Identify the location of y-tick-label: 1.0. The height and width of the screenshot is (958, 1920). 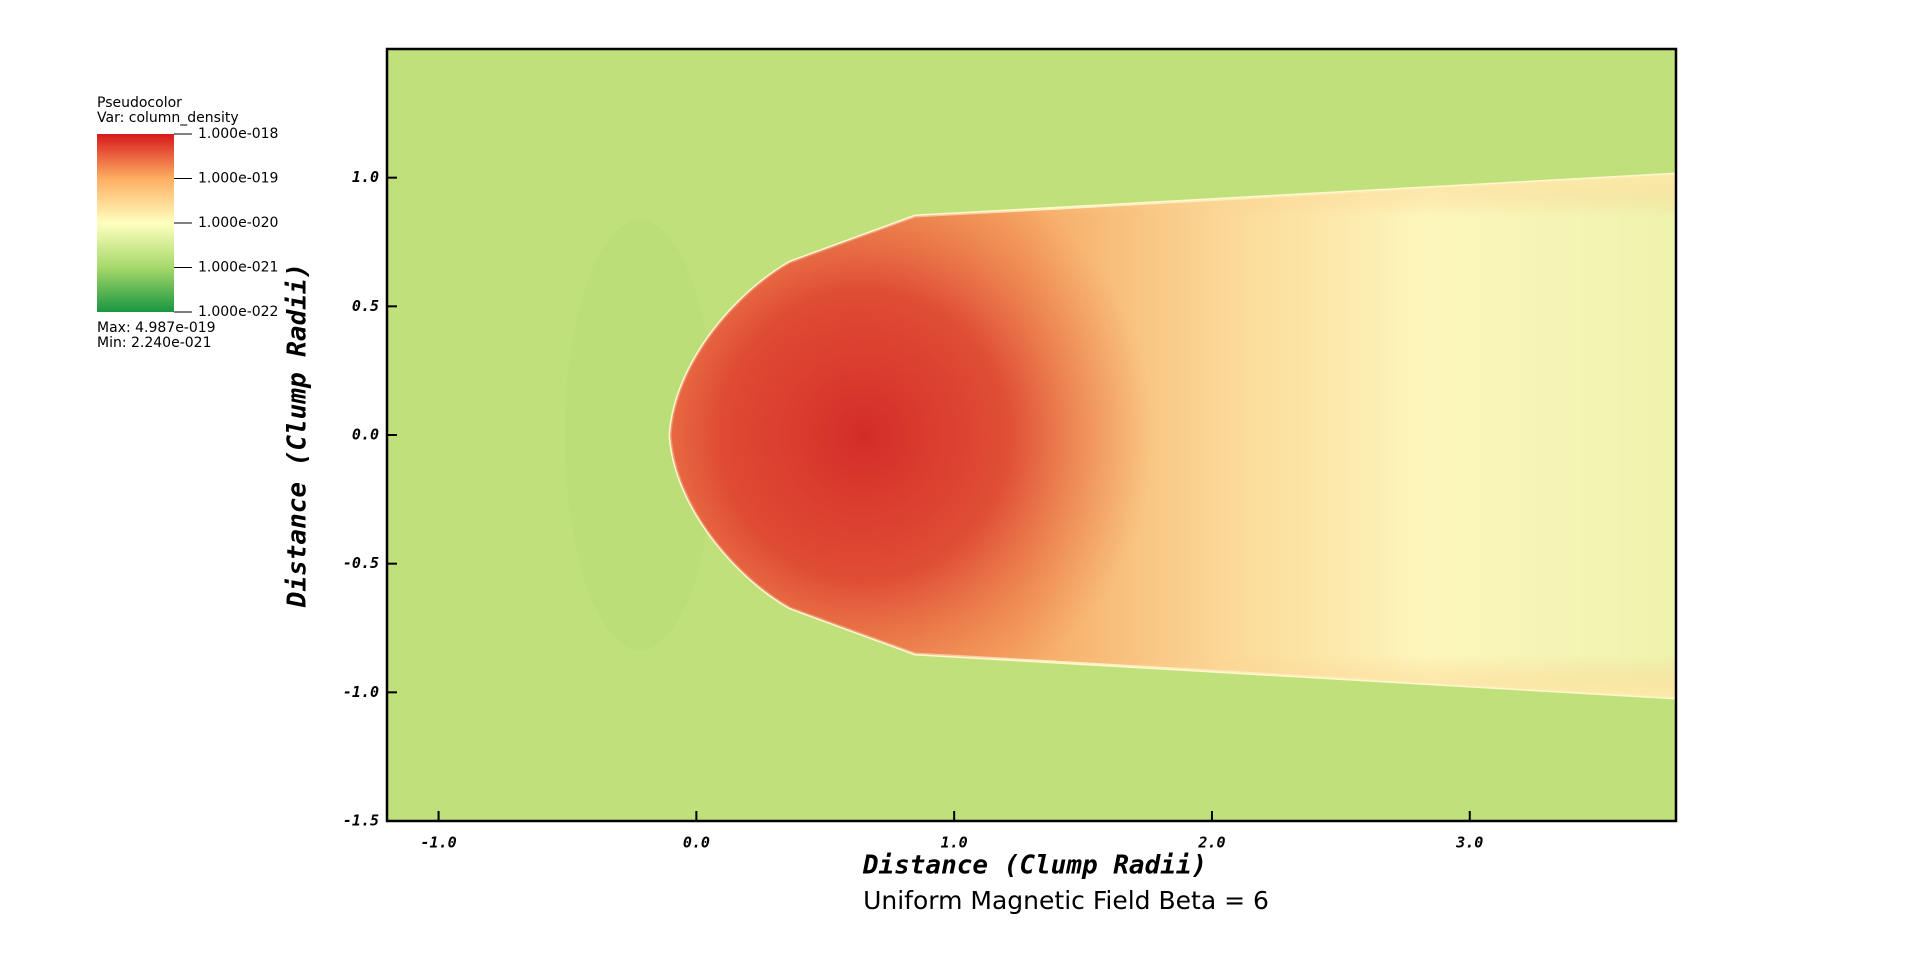
(365, 177).